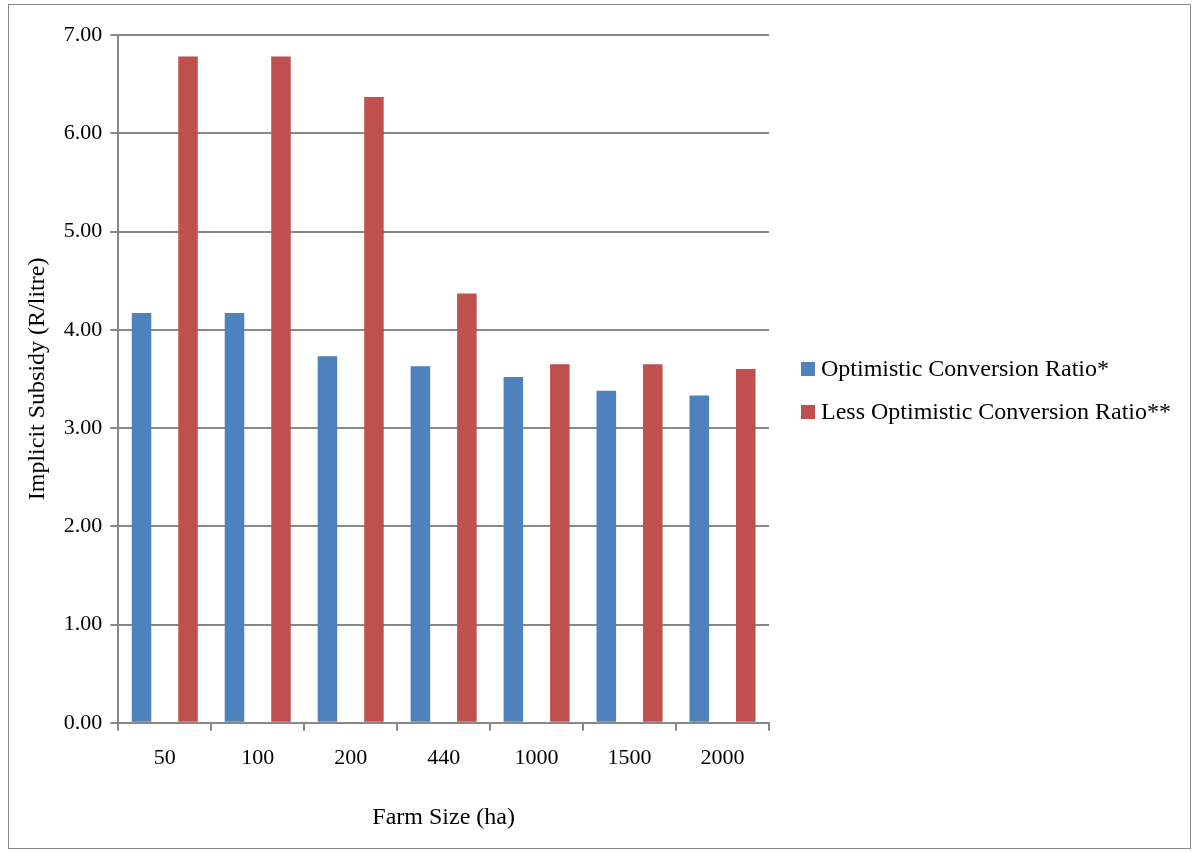 This screenshot has width=1195, height=852. Describe the element at coordinates (351, 756) in the screenshot. I see `x-tick-label: 200` at that location.